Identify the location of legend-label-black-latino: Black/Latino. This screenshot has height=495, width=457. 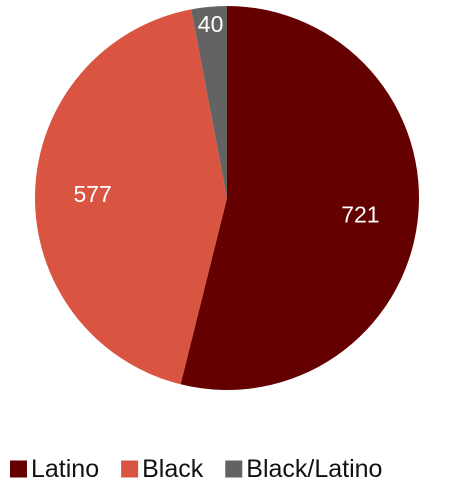
(314, 469).